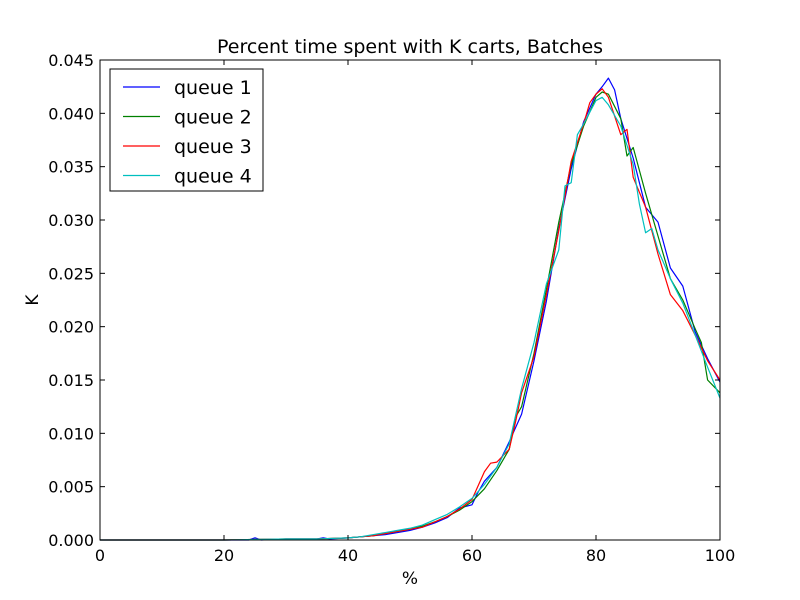 The height and width of the screenshot is (600, 800). Describe the element at coordinates (71, 433) in the screenshot. I see `y-tick-label: 0.010` at that location.